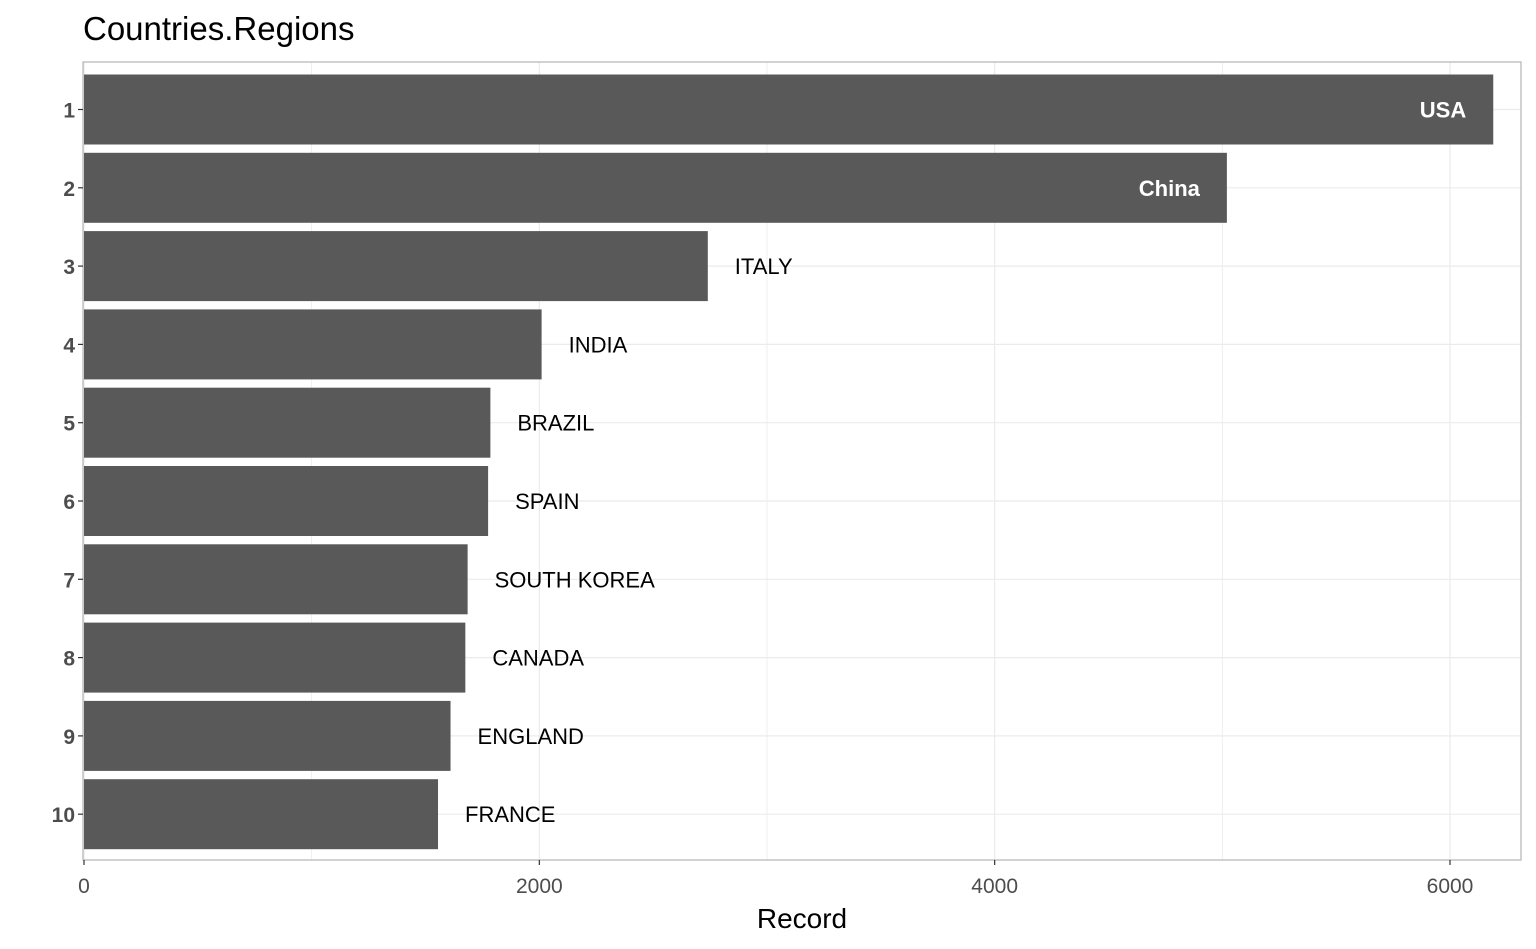 The height and width of the screenshot is (949, 1536). Describe the element at coordinates (1443, 110) in the screenshot. I see `bar-label: USA` at that location.